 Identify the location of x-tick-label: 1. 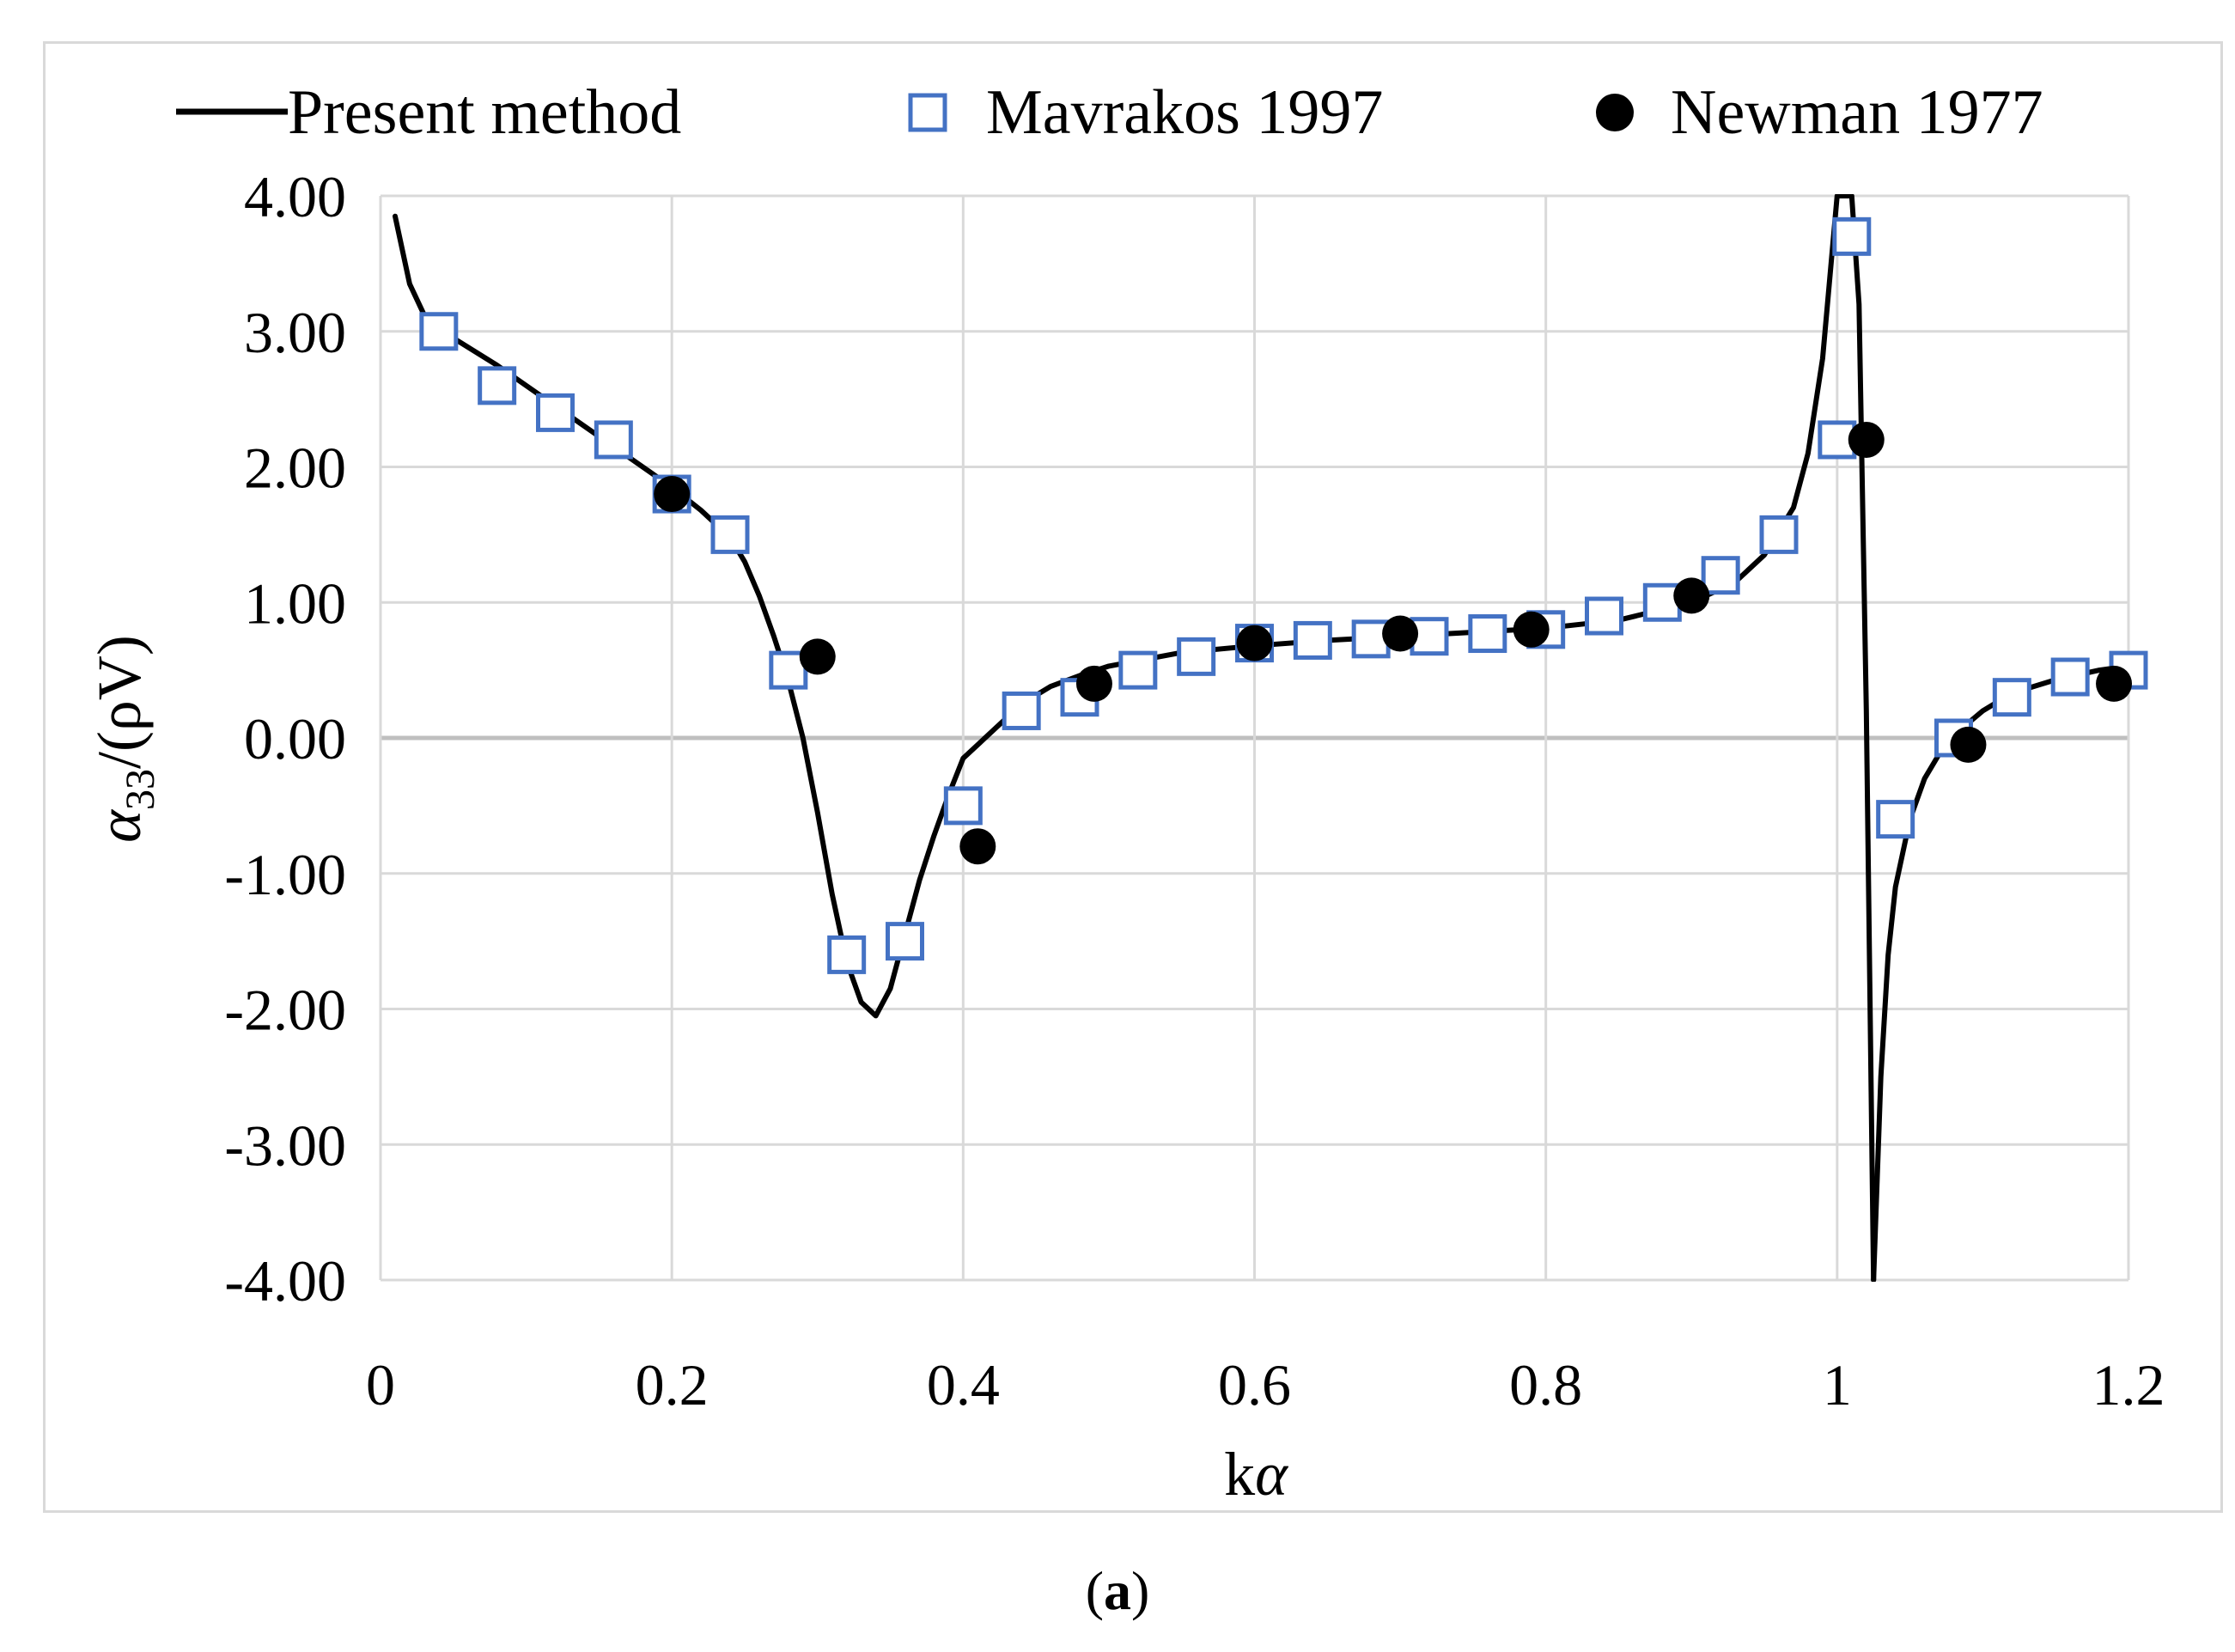
(1838, 1385).